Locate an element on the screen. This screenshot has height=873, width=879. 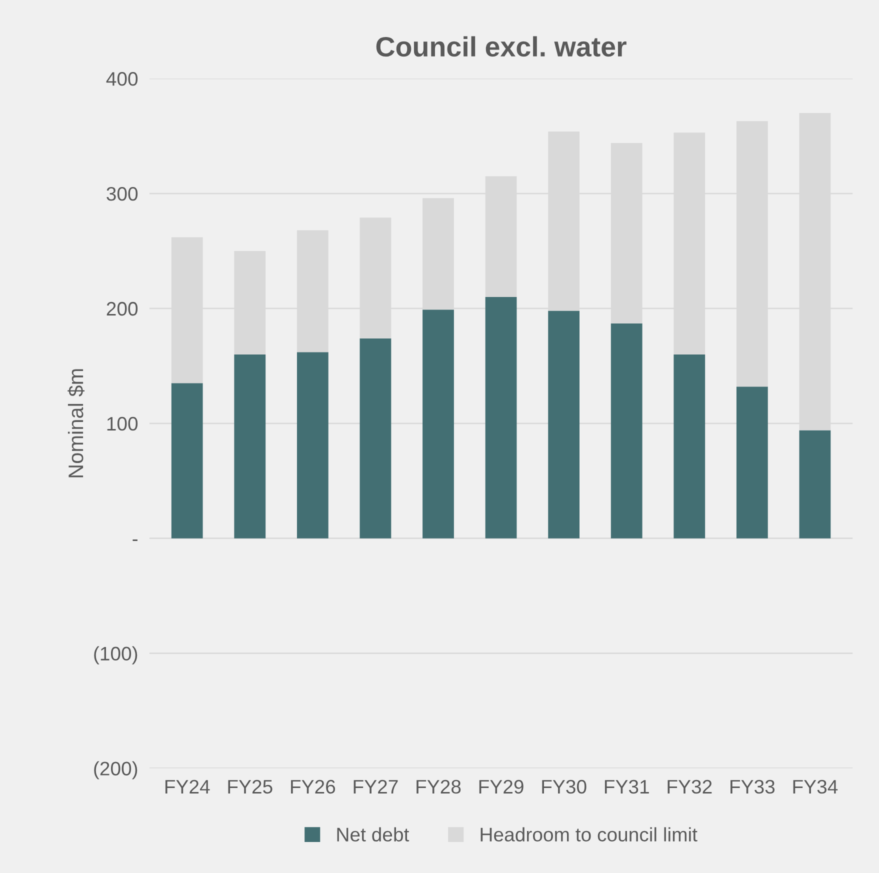
x-tick-label: FY34 is located at coordinates (815, 787).